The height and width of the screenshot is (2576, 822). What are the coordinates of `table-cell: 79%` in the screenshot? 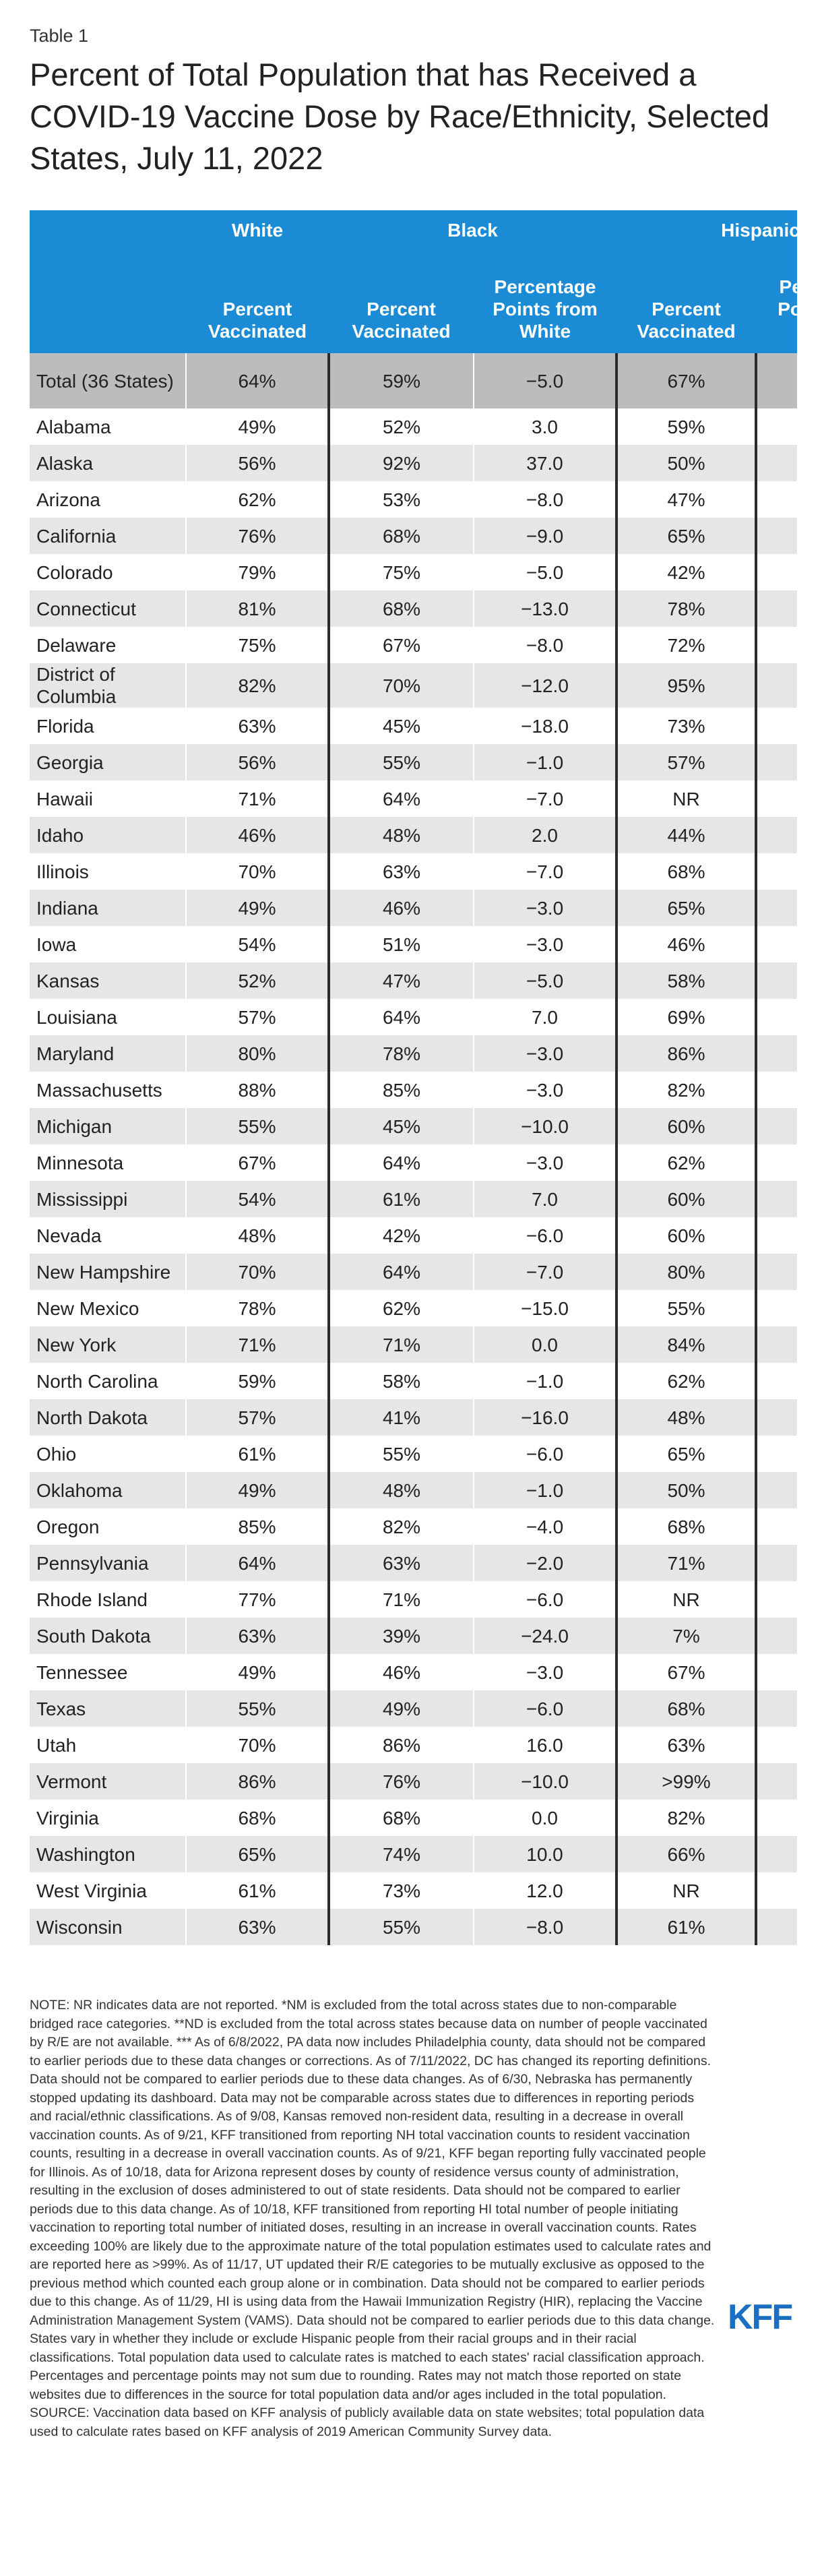 It's located at (257, 572).